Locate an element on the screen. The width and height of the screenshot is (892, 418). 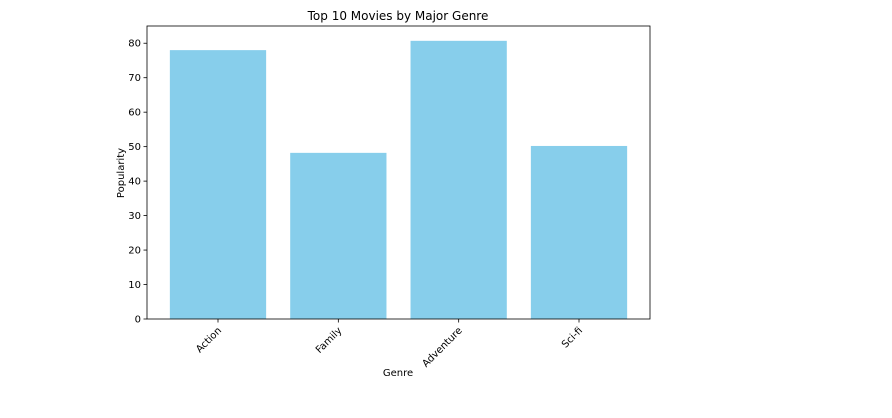
y-tick-label: 70 is located at coordinates (134, 78).